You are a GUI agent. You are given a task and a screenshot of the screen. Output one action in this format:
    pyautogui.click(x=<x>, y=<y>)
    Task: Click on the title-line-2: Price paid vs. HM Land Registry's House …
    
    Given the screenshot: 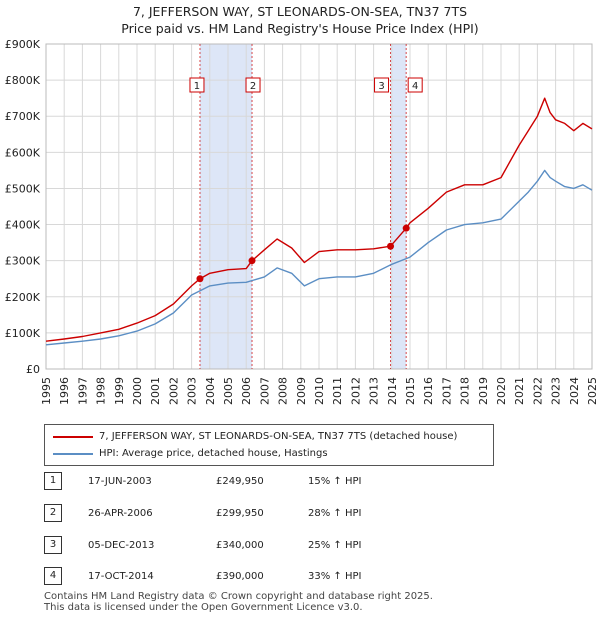 What is the action you would take?
    pyautogui.click(x=300, y=28)
    